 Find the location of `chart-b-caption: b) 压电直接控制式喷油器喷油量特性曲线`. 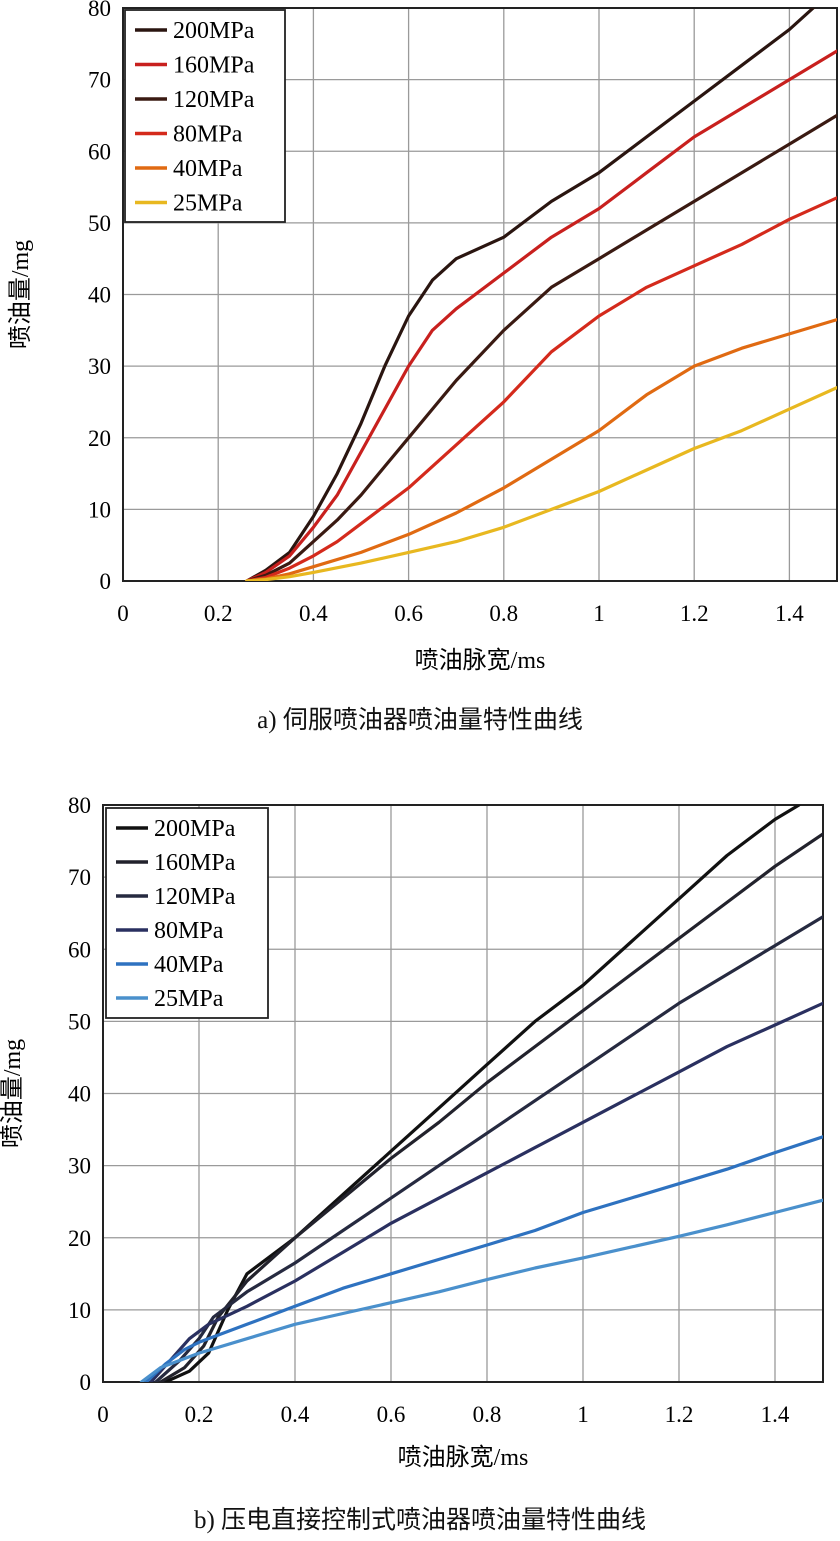

chart-b-caption: b) 压电直接控制式喷油器喷油量特性曲线 is located at coordinates (420, 1520).